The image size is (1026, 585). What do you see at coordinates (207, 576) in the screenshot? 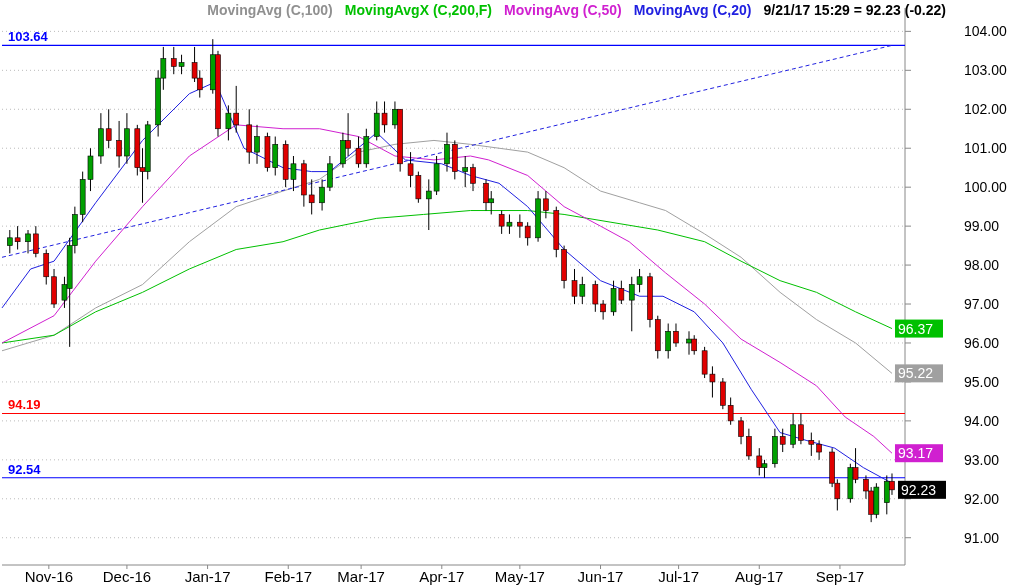
I see `x-tick-label: Jan-17` at bounding box center [207, 576].